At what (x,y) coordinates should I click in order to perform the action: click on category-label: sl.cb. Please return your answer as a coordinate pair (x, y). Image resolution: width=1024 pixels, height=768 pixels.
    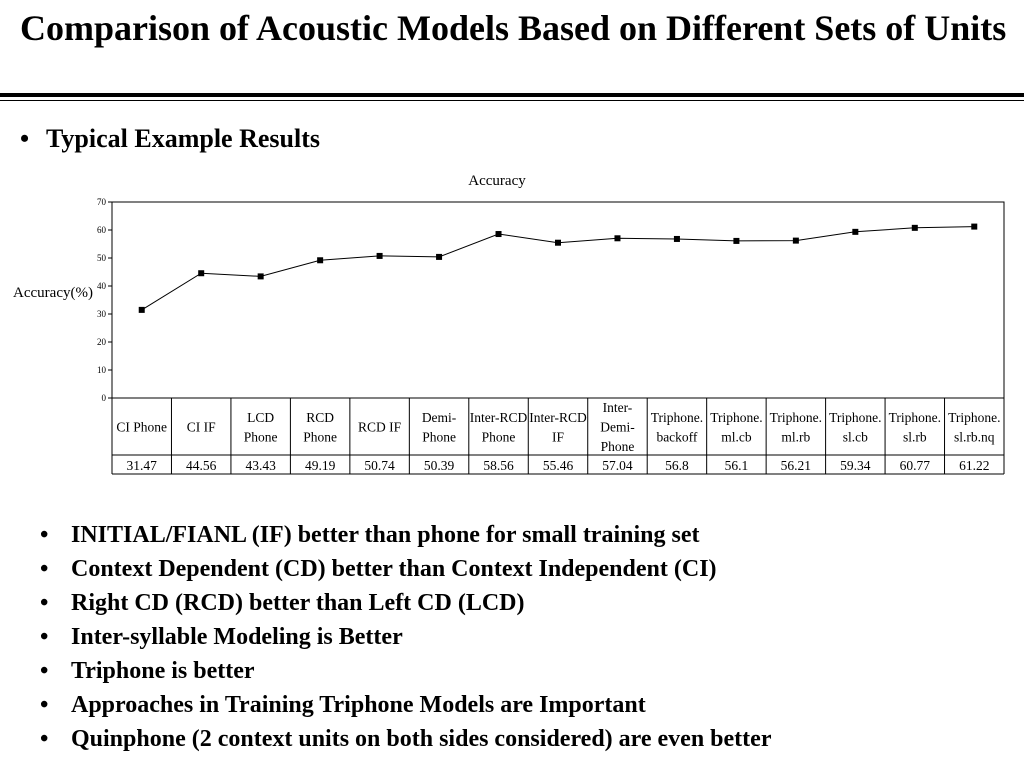
    Looking at the image, I should click on (855, 436).